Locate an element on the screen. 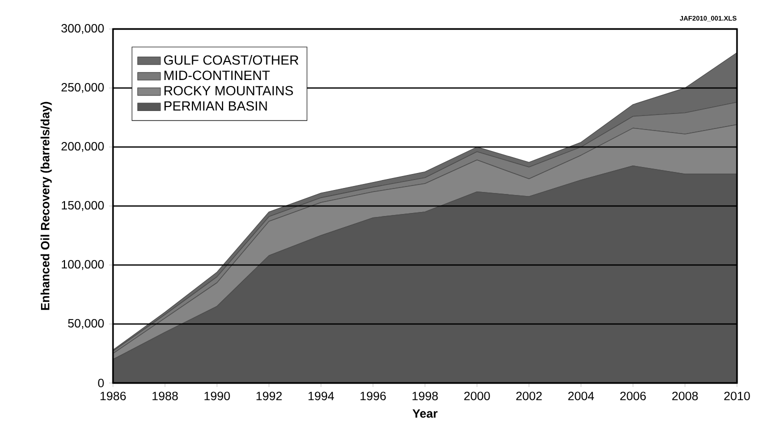  x-tick-label: 2000 is located at coordinates (477, 396).